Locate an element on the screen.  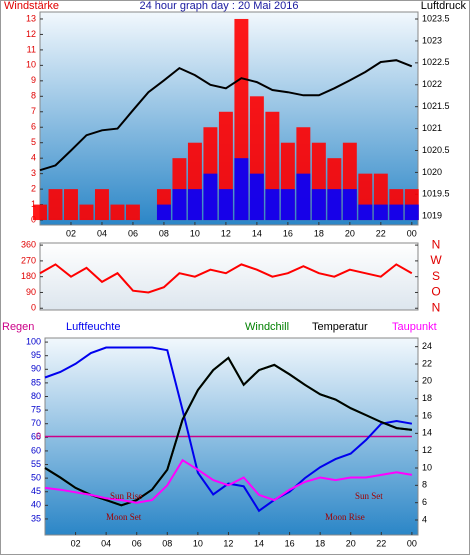
y-axis-label: Windstärke is located at coordinates (31, 6).